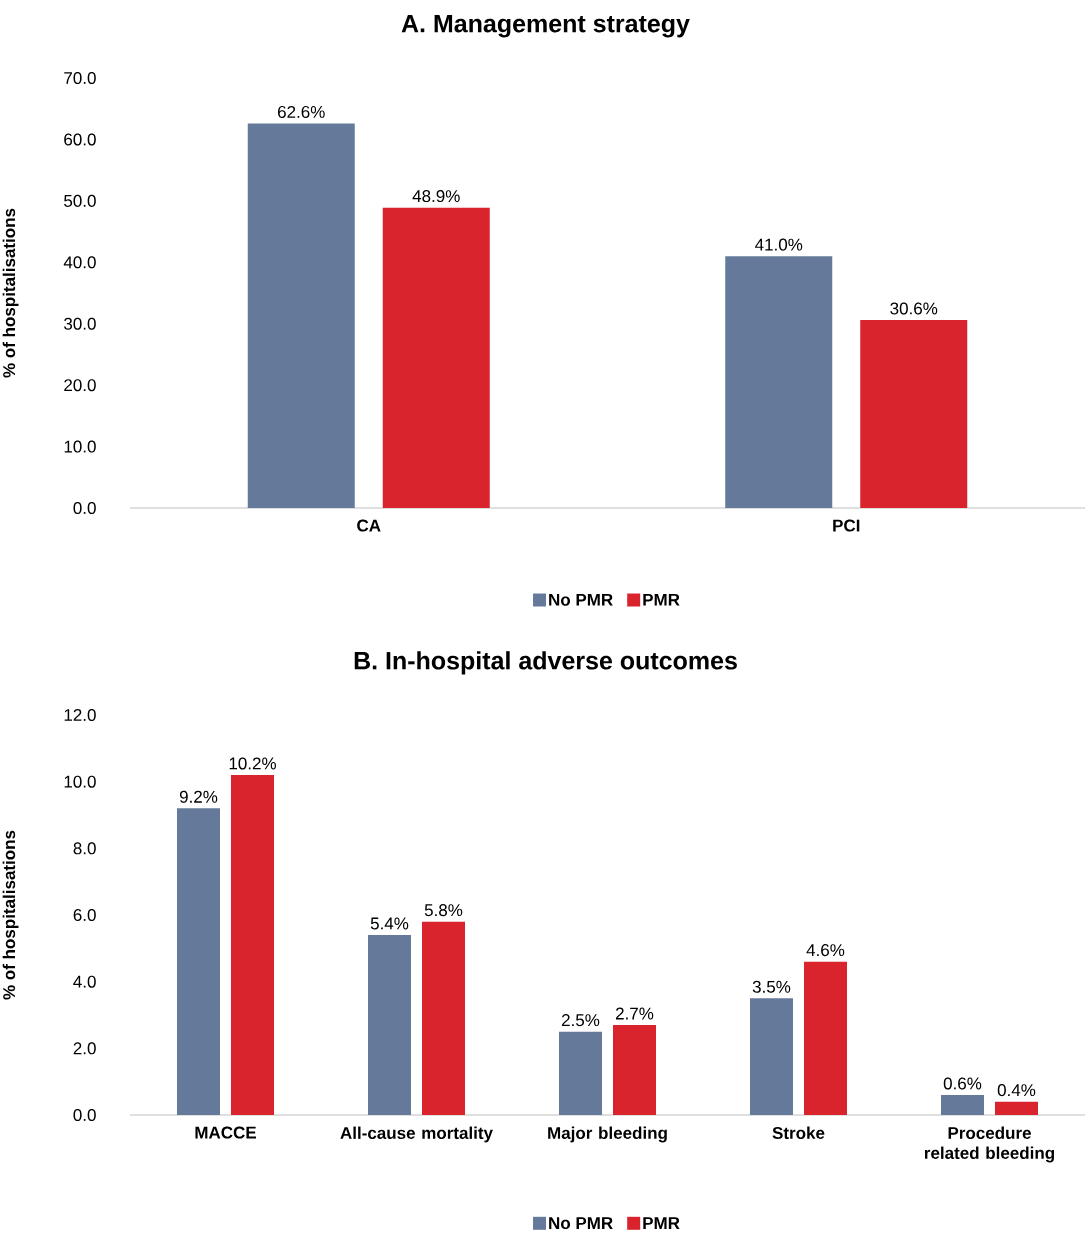  Describe the element at coordinates (545, 663) in the screenshot. I see `chart-title: B. In-hospital adverse outcomes` at that location.